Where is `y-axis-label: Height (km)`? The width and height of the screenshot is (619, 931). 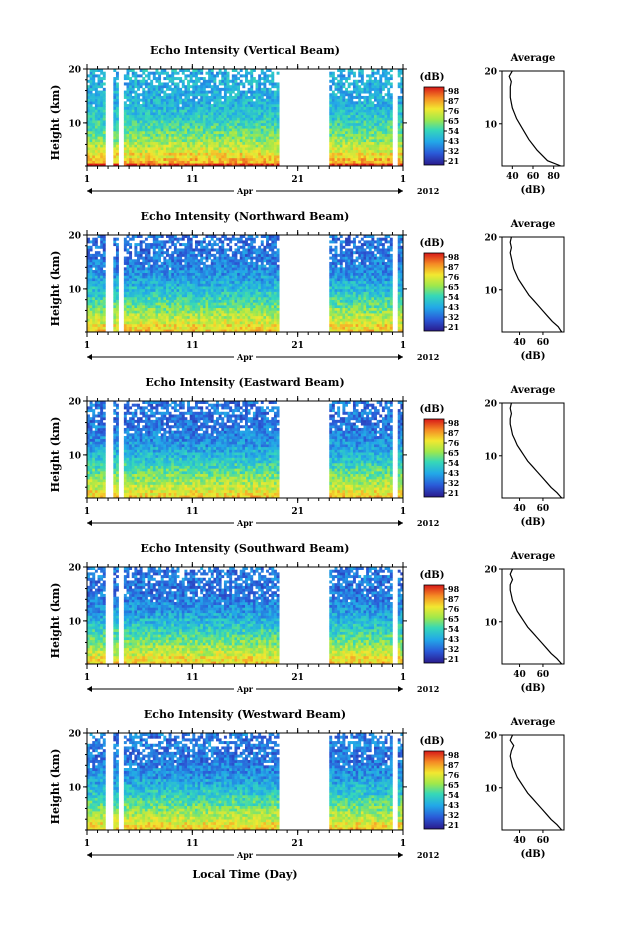
y-axis-label: Height (km) is located at coordinates (55, 123).